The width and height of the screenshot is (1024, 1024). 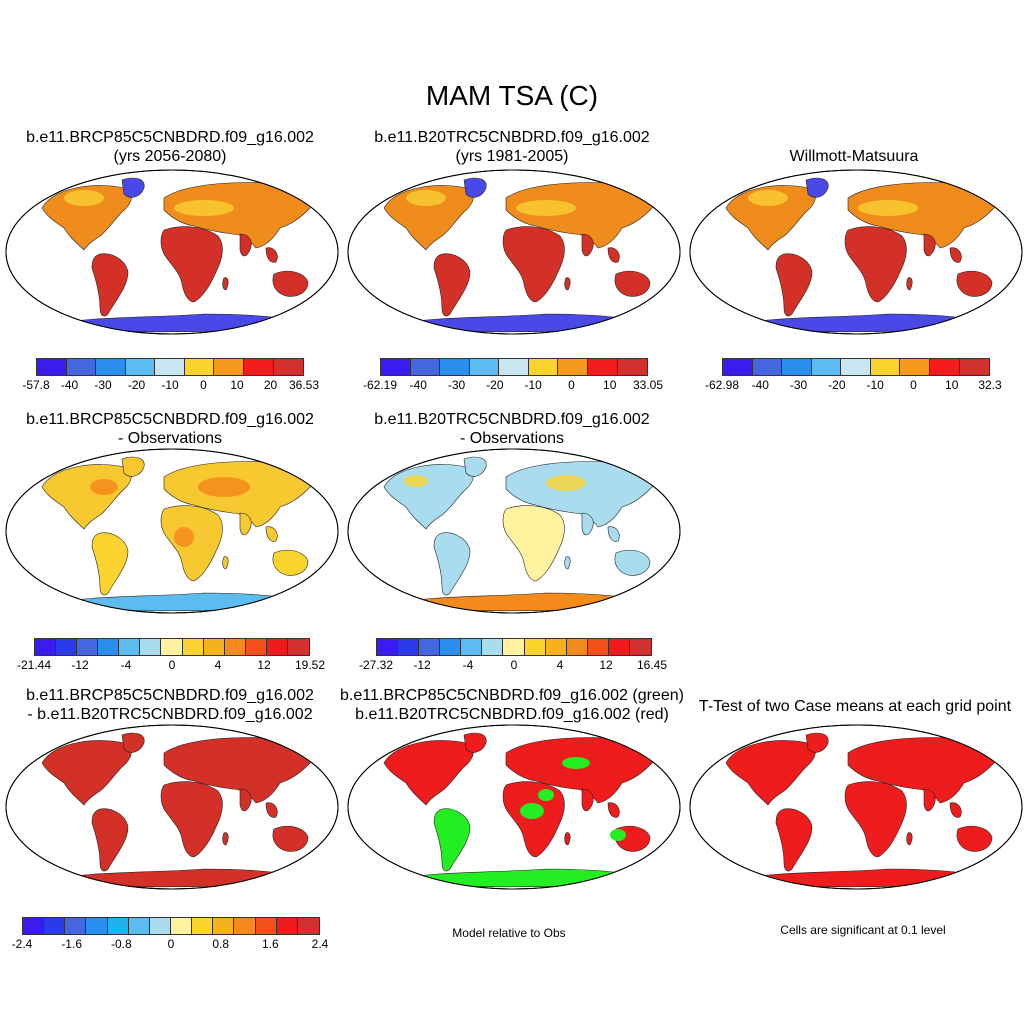 I want to click on colorbar-tick-label: 33.05, so click(x=648, y=385).